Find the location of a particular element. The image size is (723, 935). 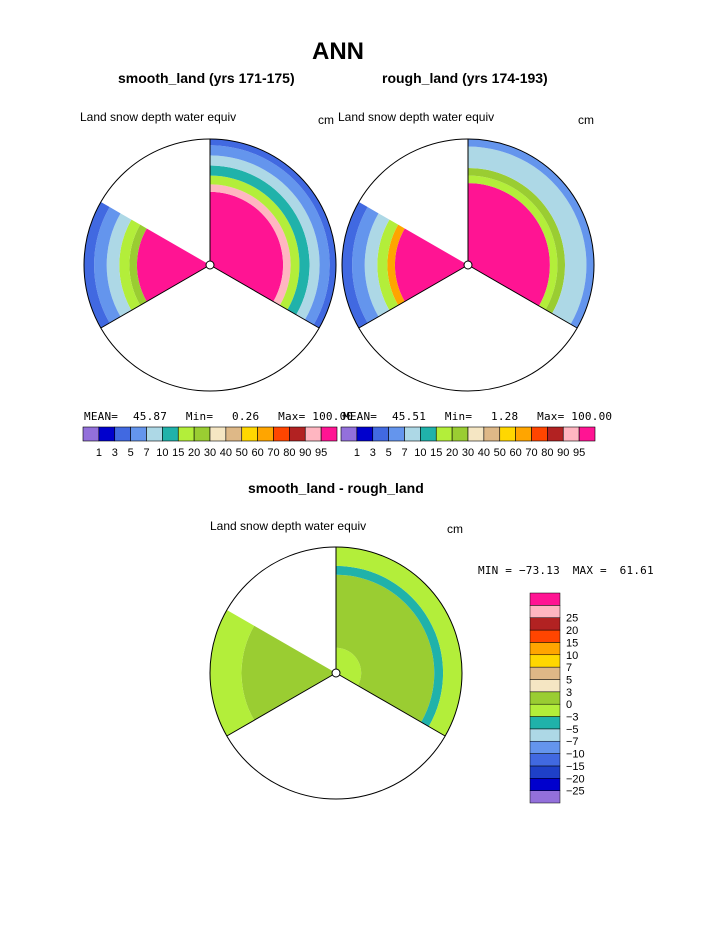

right-sector0-ring0 is located at coordinates (509, 244).